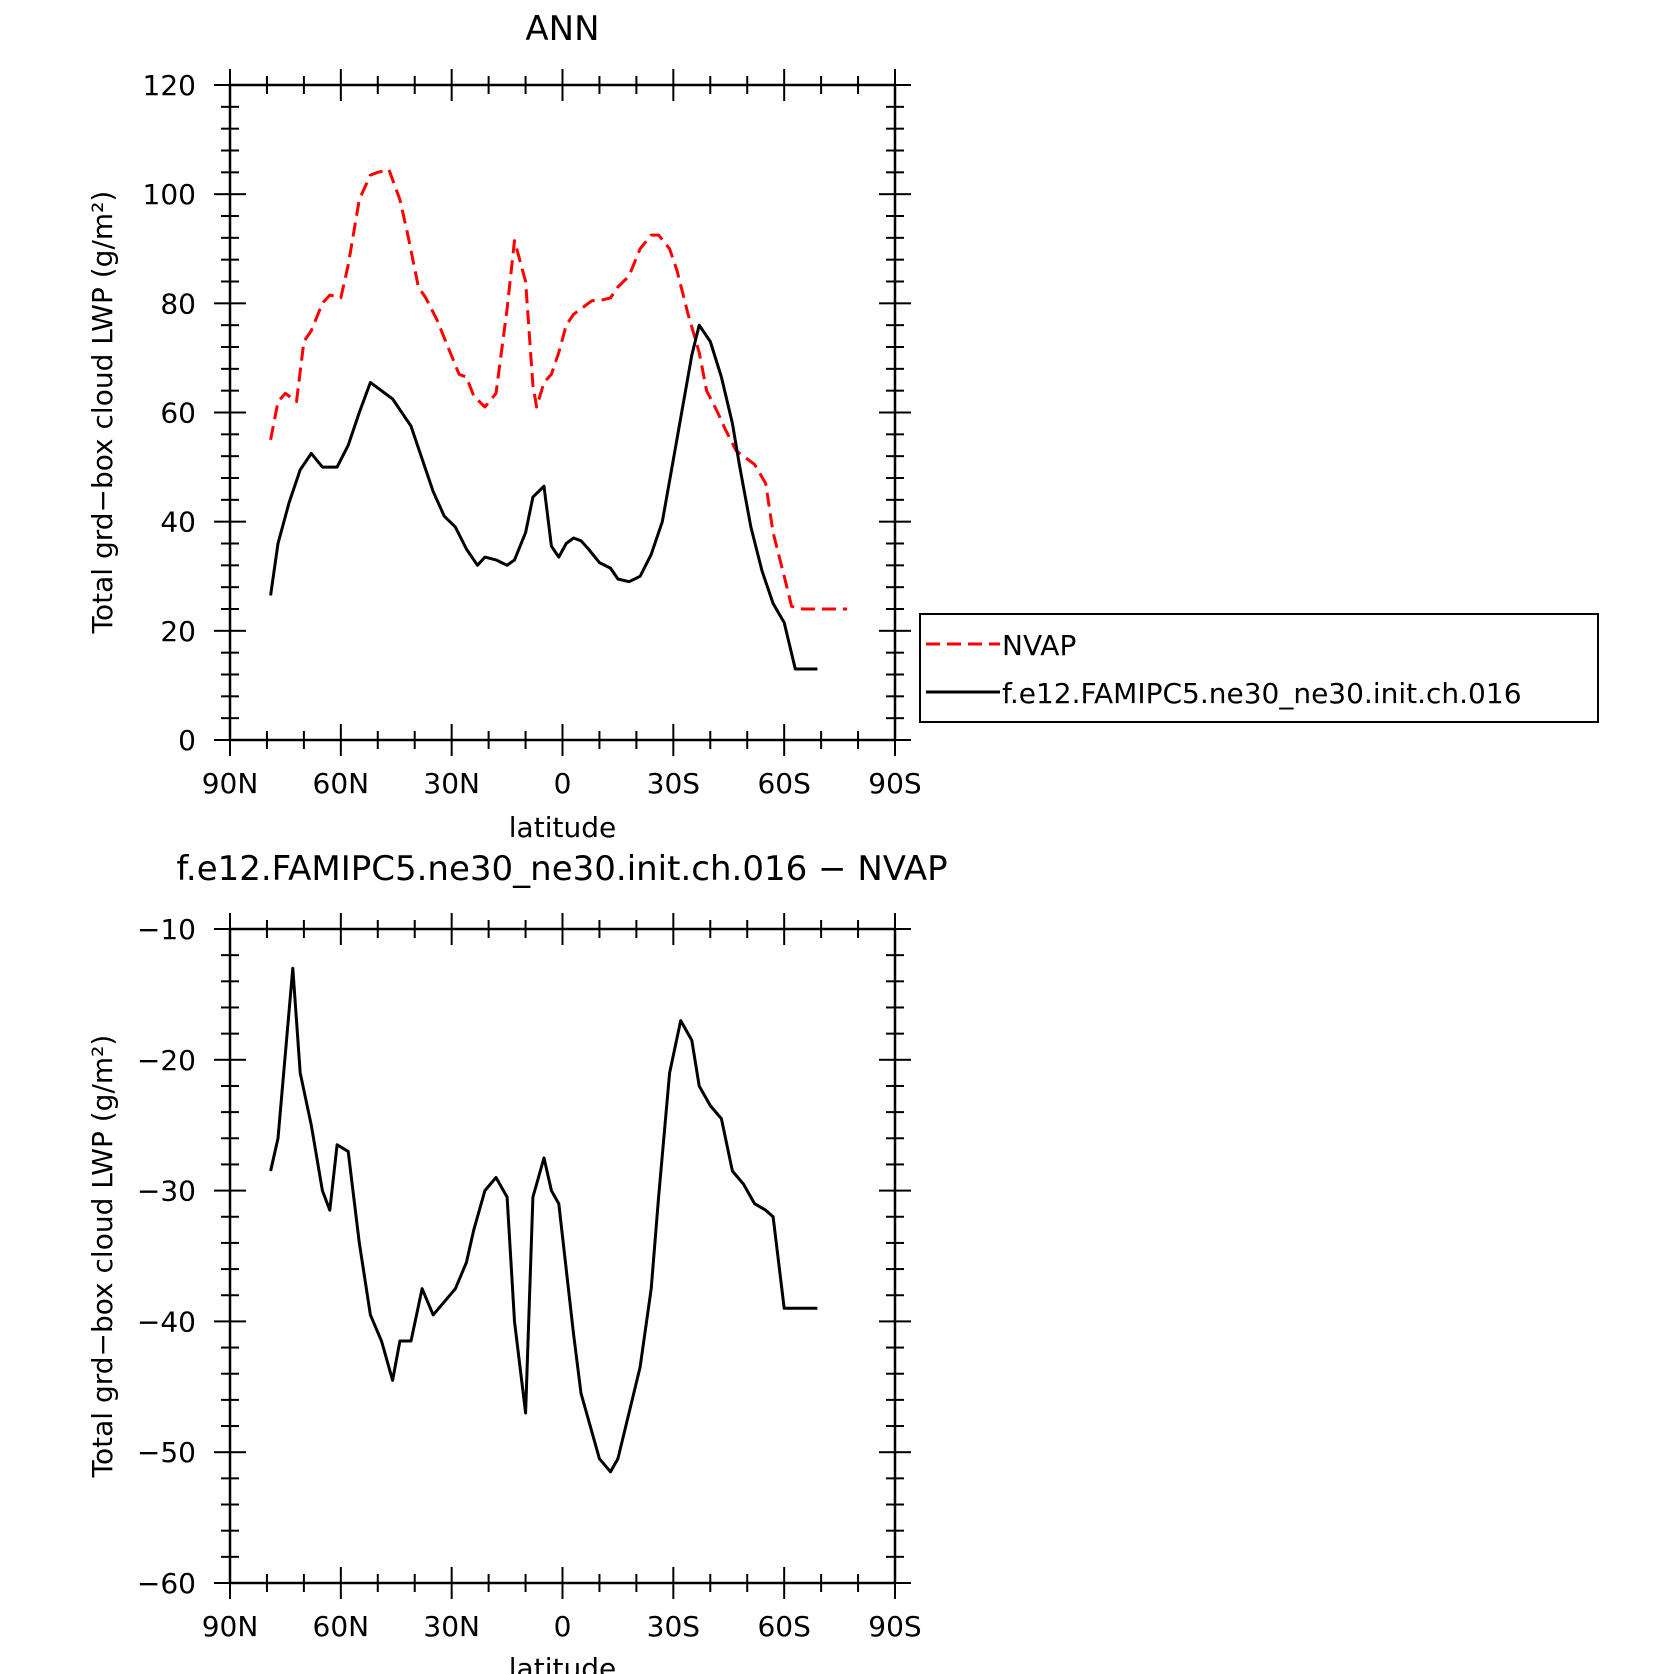  I want to click on y-tick-label: 20, so click(178, 631).